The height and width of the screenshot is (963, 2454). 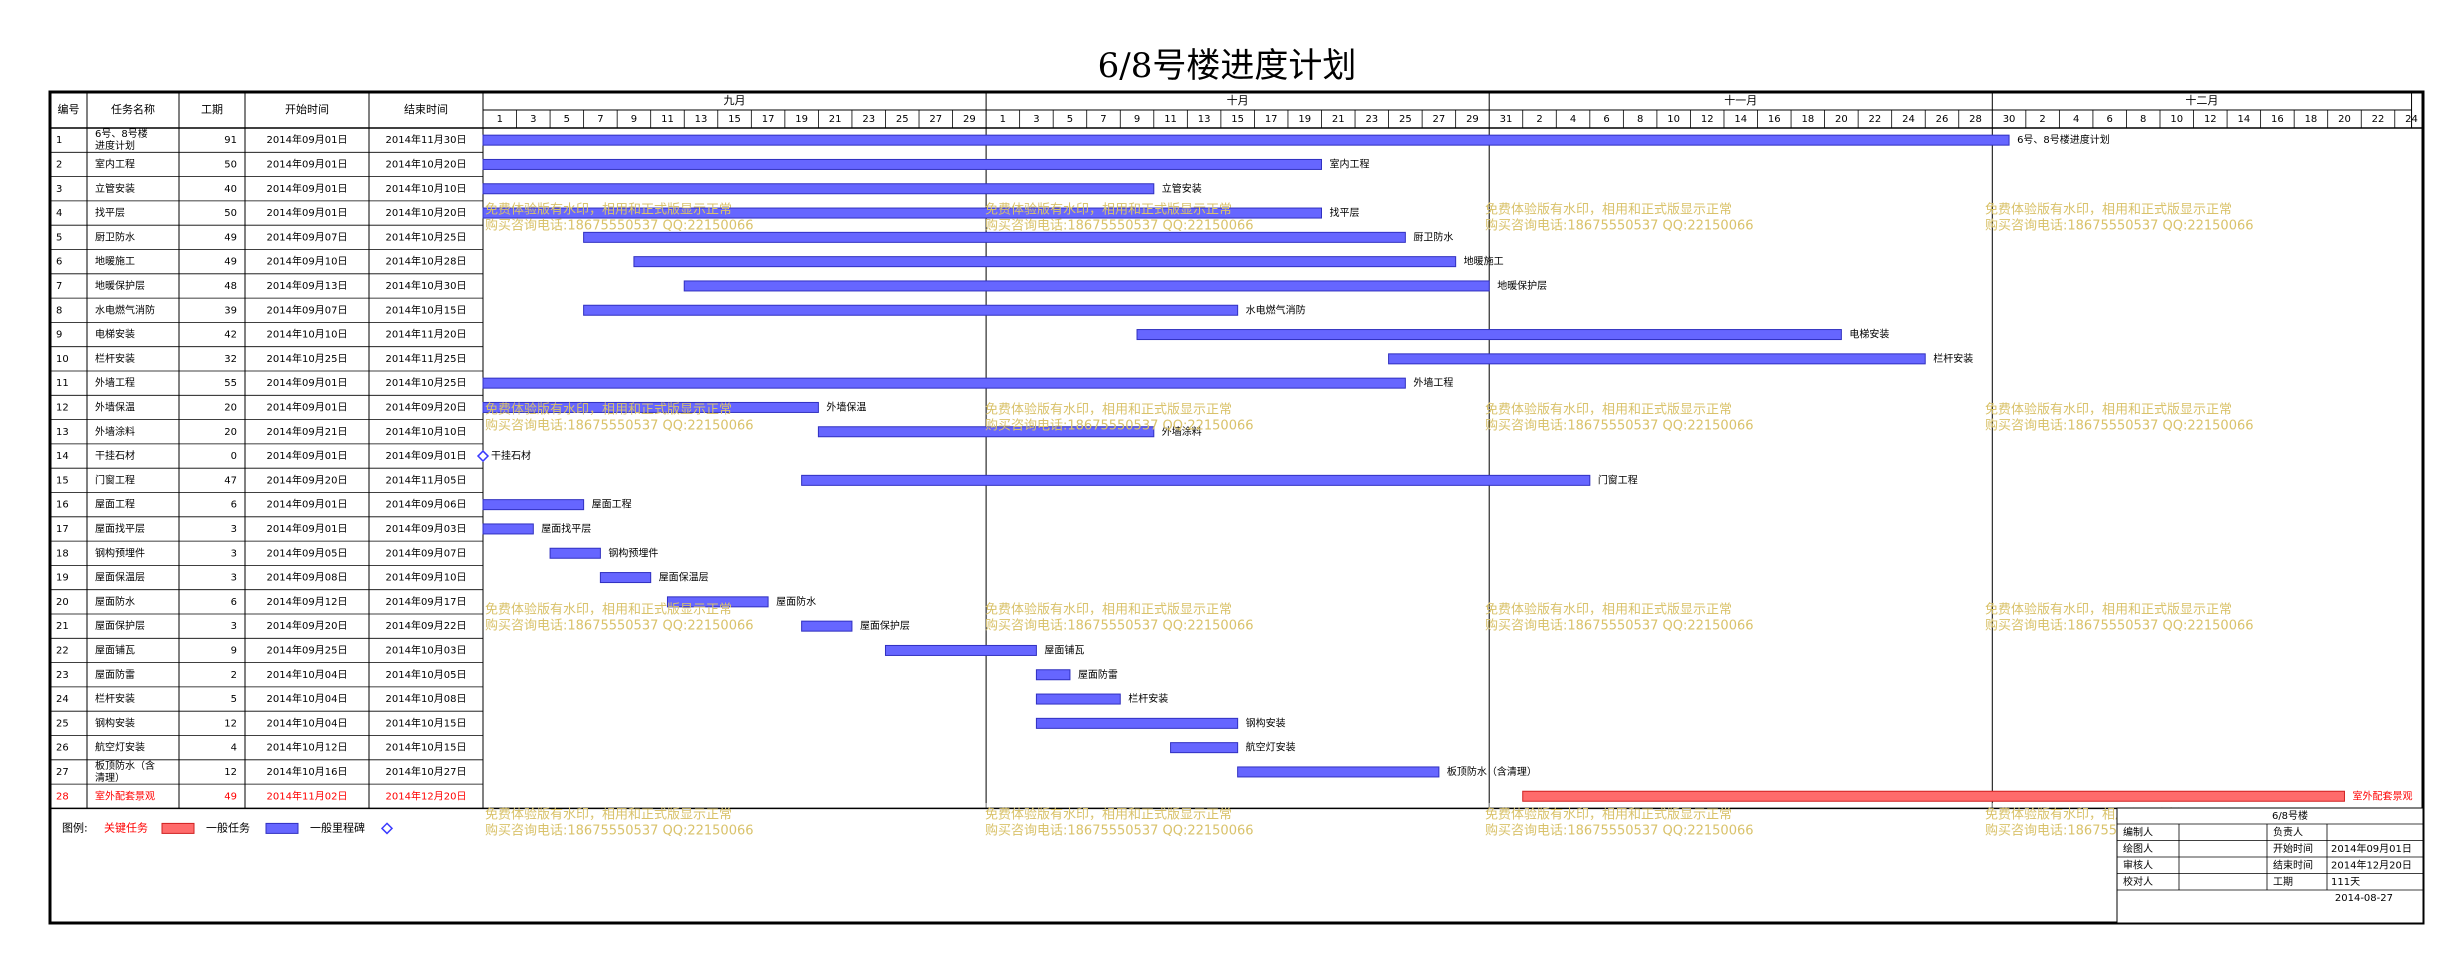 I want to click on row-duration: 49, so click(x=230, y=796).